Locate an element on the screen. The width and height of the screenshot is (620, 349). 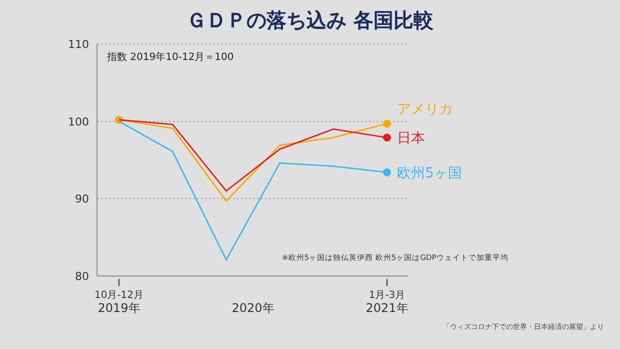
y-axis-title: 指数 2019年10-12月＝100 is located at coordinates (170, 57).